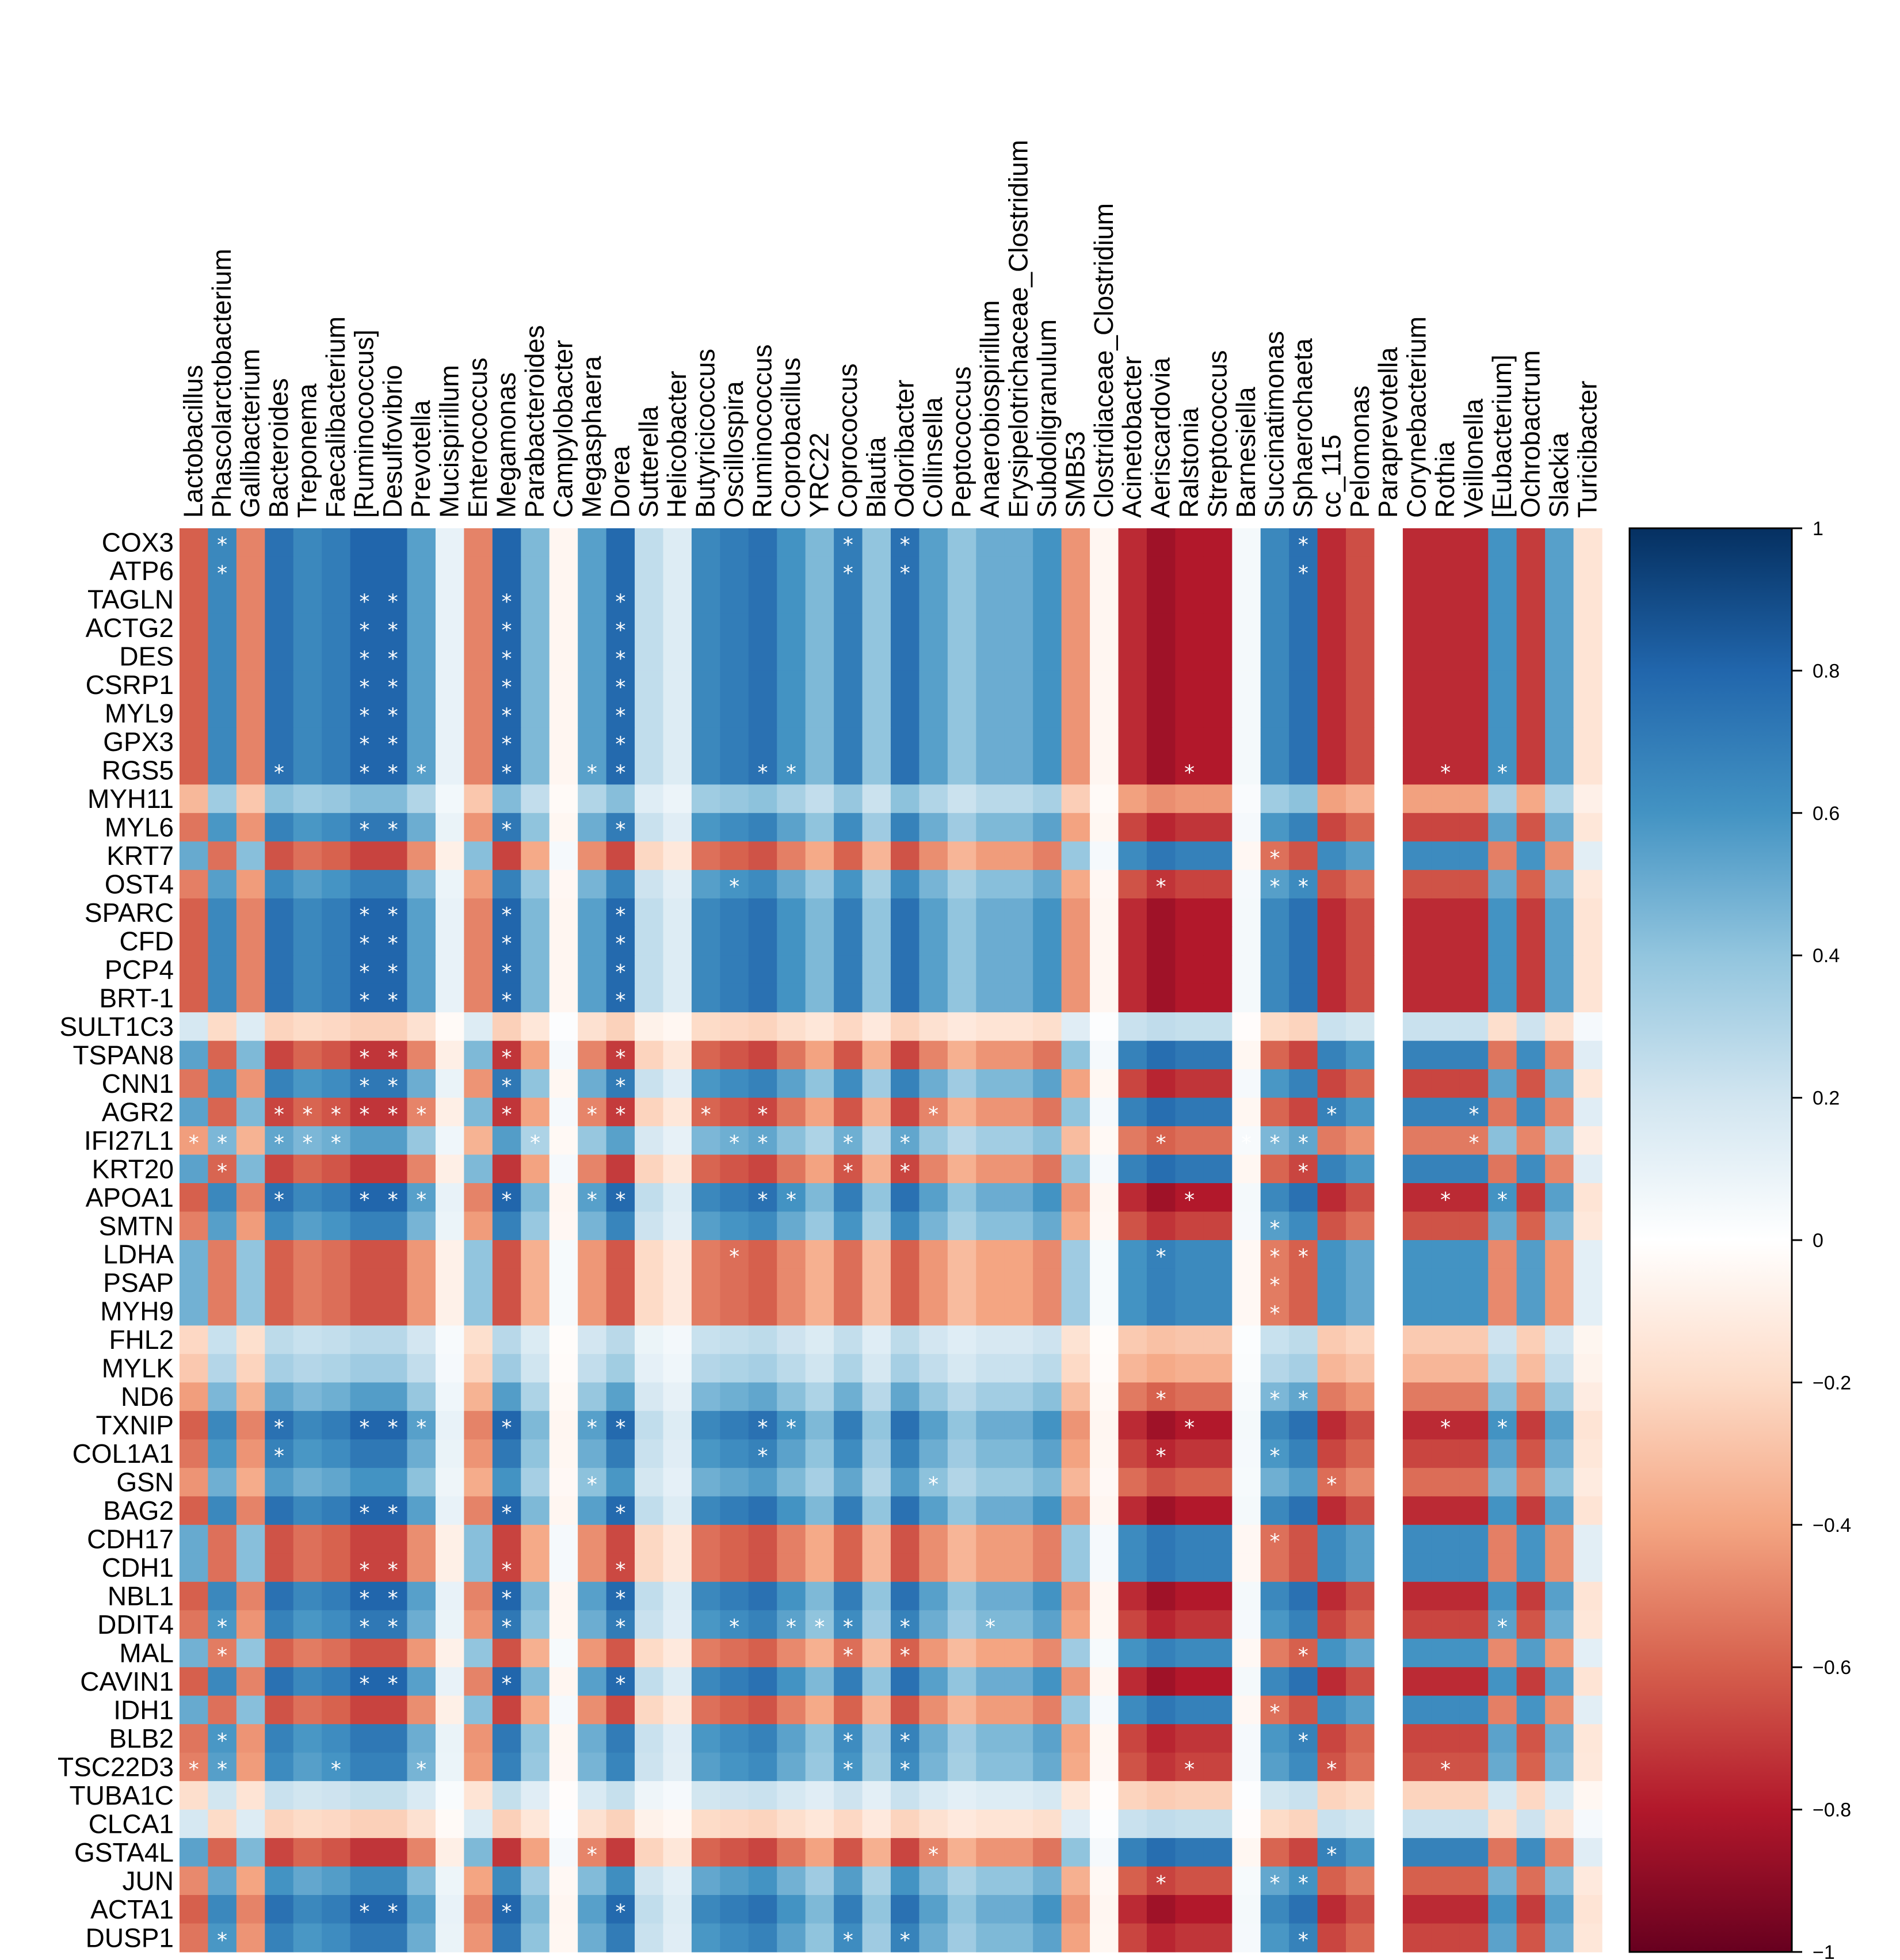  Describe the element at coordinates (1832, 1525) in the screenshot. I see `color-legend-tick-label: −0.4` at that location.